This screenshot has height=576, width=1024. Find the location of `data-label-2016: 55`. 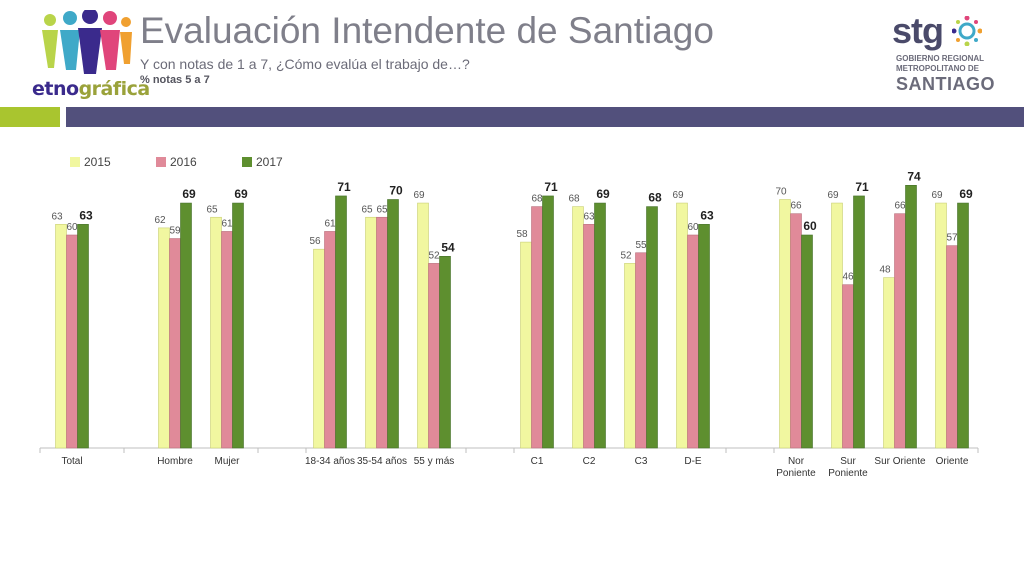

data-label-2016: 55 is located at coordinates (641, 245).